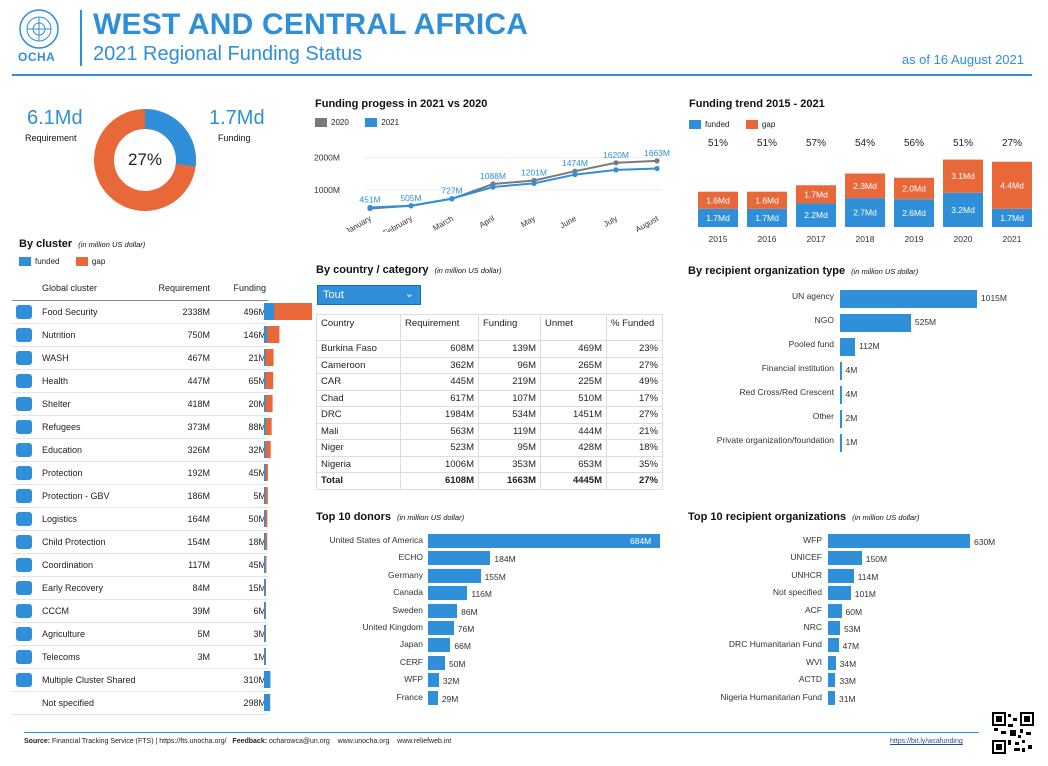 The width and height of the screenshot is (1048, 766). Describe the element at coordinates (94, 473) in the screenshot. I see `cluster-name: Protection` at that location.